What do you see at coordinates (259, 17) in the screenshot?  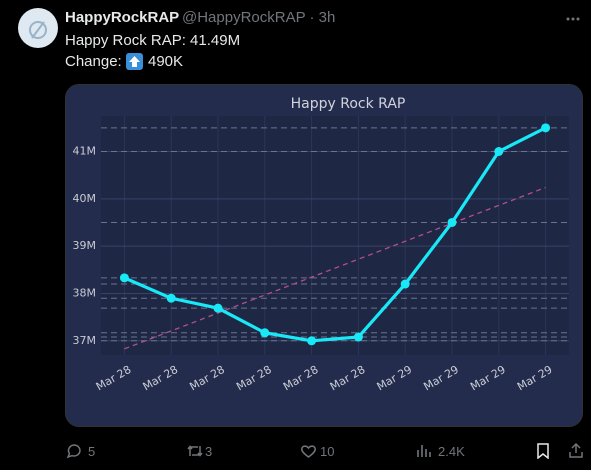 I see `author-meta: @HappyRockRAP · 3h` at bounding box center [259, 17].